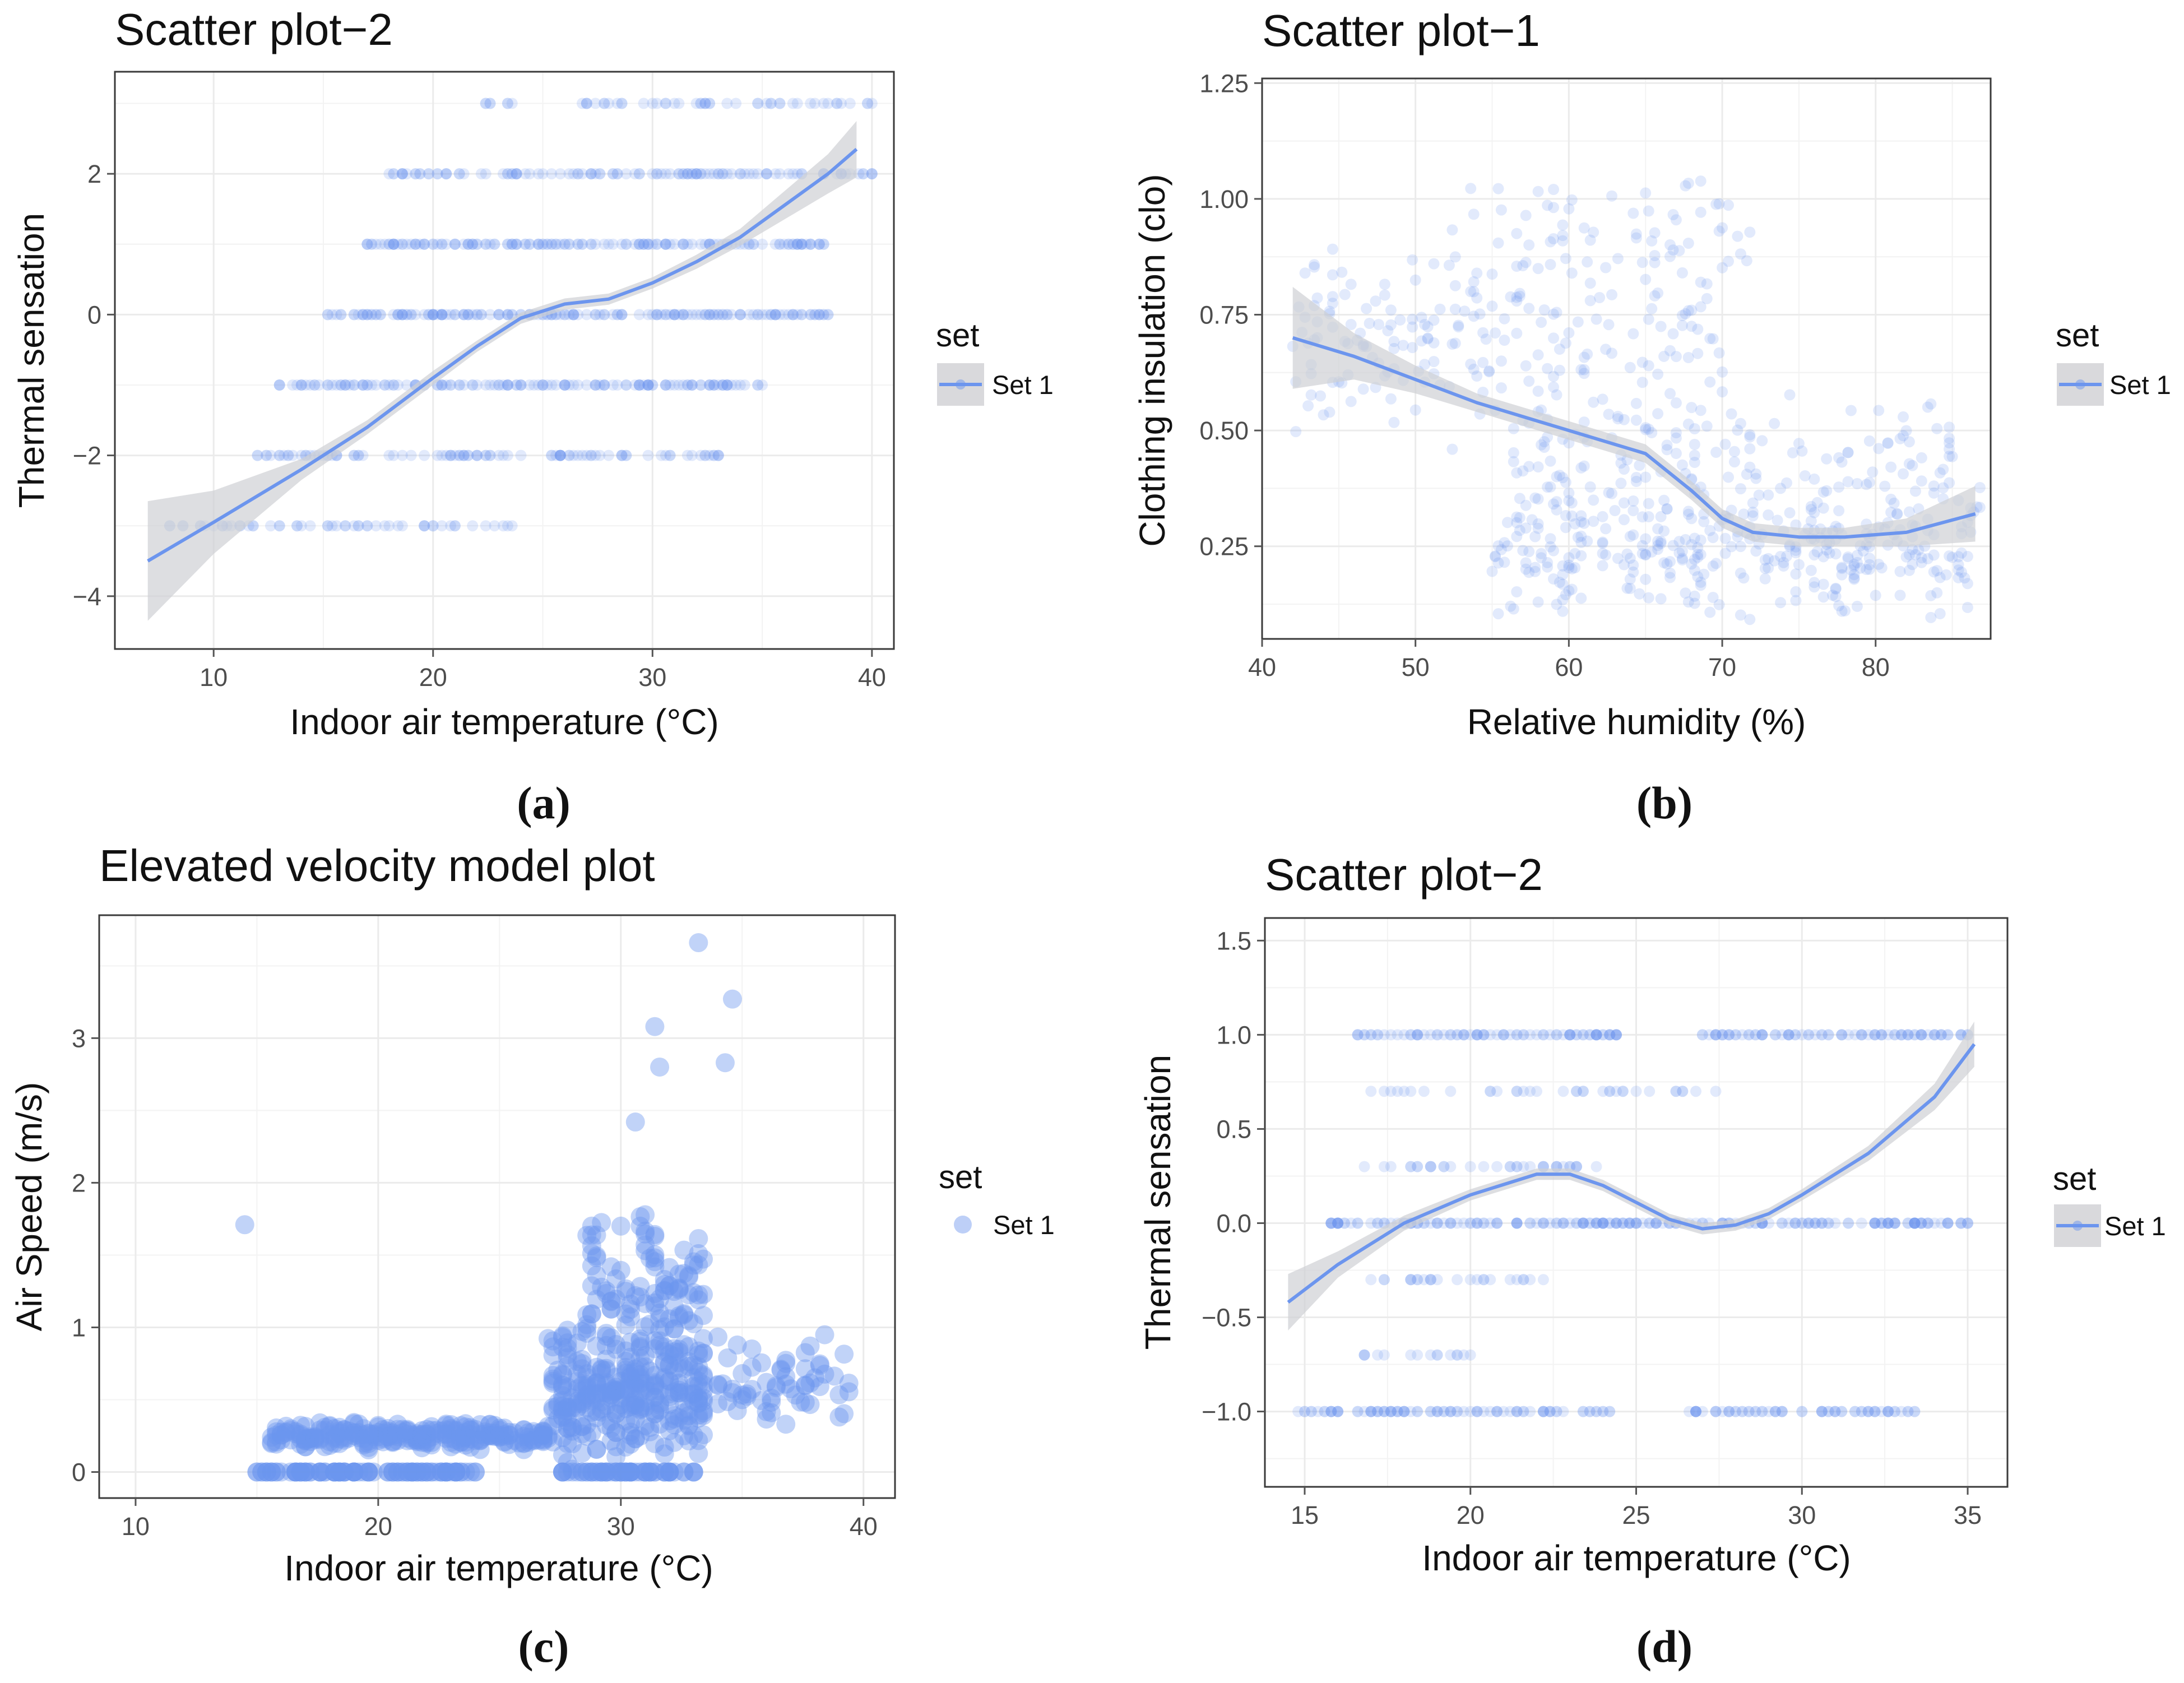 The image size is (2184, 1683). What do you see at coordinates (1024, 1225) in the screenshot?
I see `legend-label-c: Set 1` at bounding box center [1024, 1225].